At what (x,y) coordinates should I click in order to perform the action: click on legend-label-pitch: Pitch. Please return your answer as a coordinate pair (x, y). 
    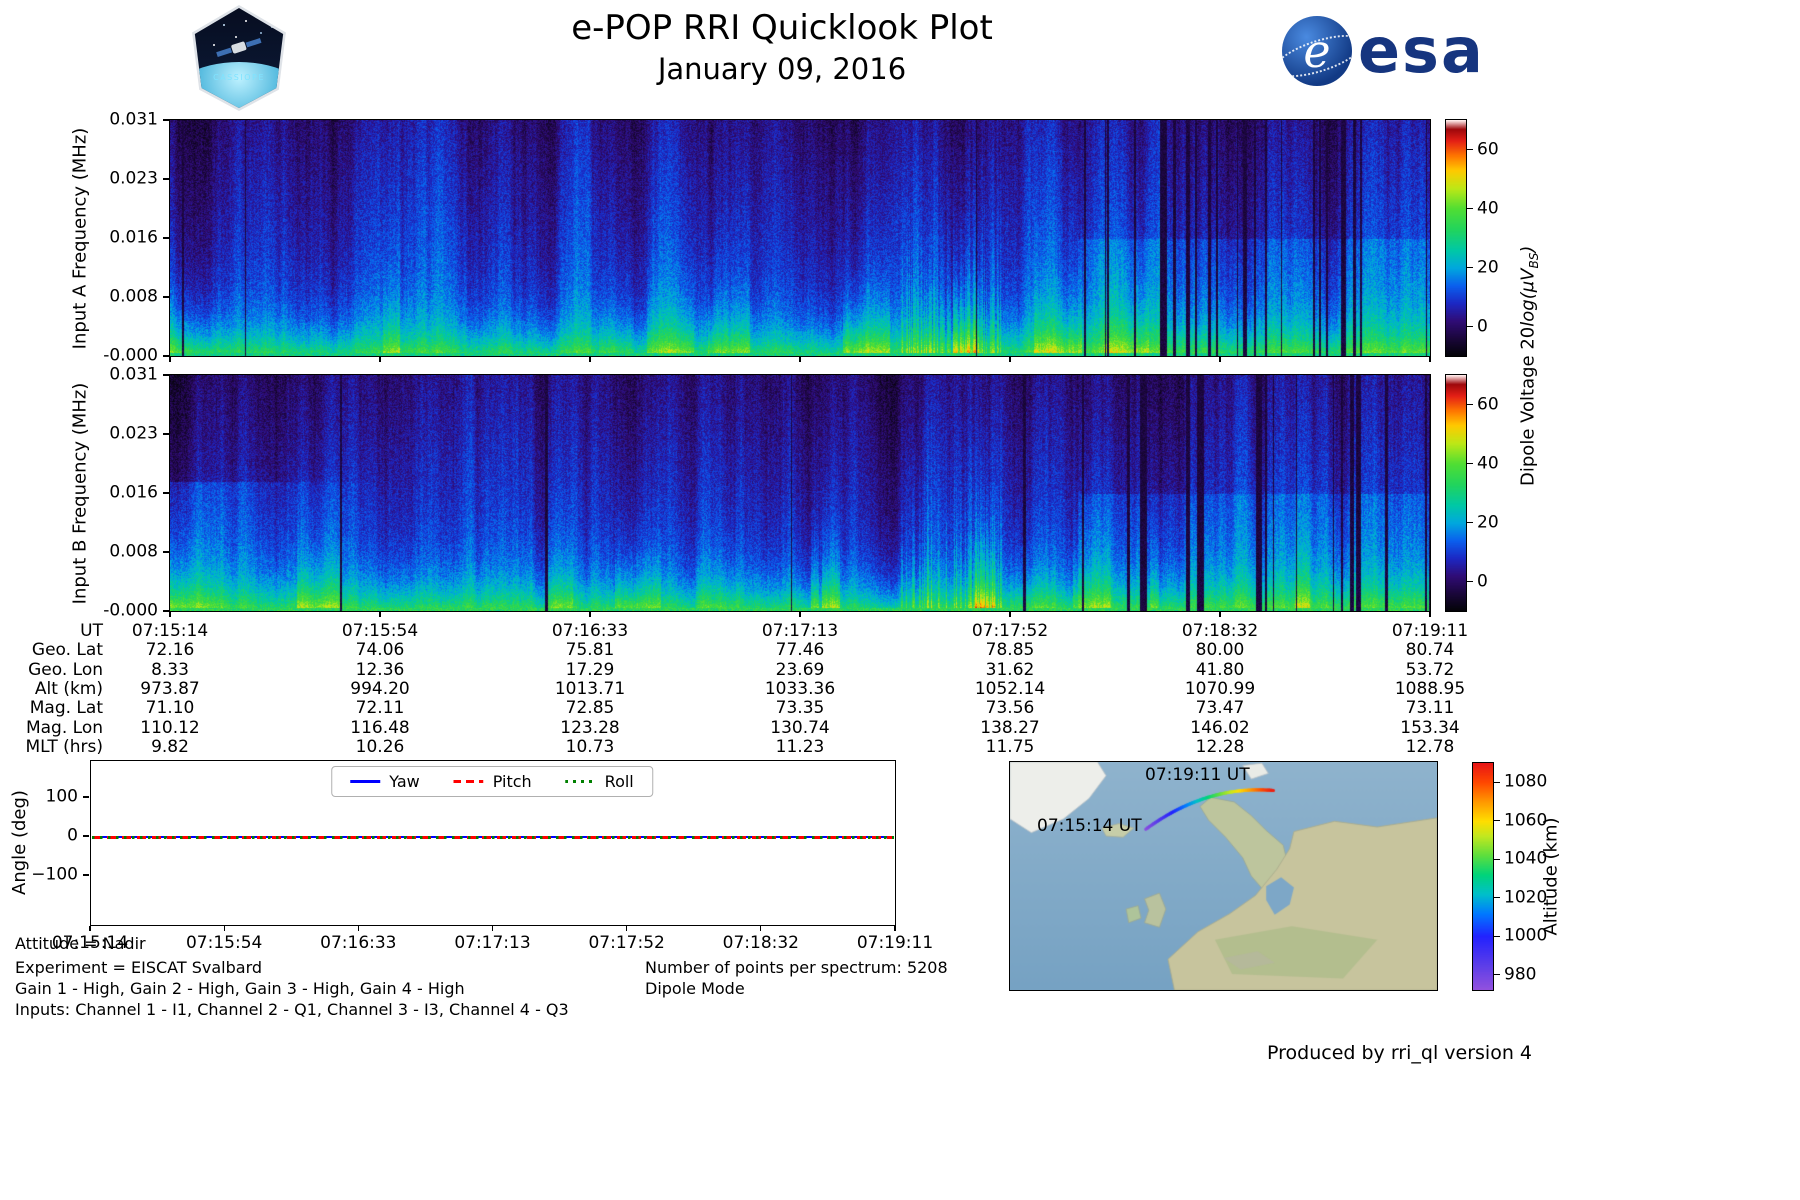
    Looking at the image, I should click on (512, 781).